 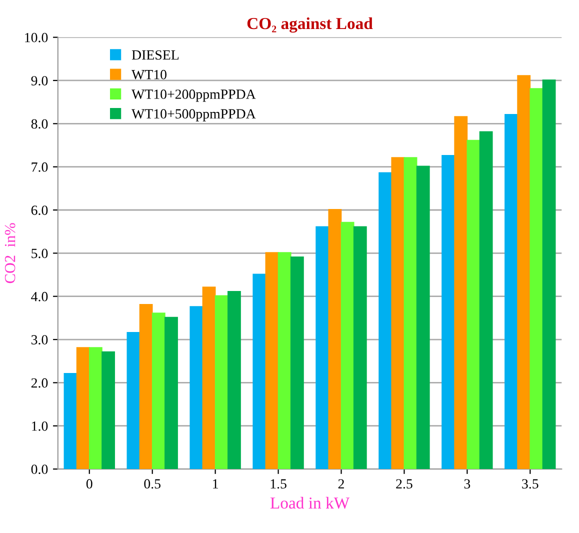 I want to click on x-tick-label: 3.5, so click(x=530, y=484).